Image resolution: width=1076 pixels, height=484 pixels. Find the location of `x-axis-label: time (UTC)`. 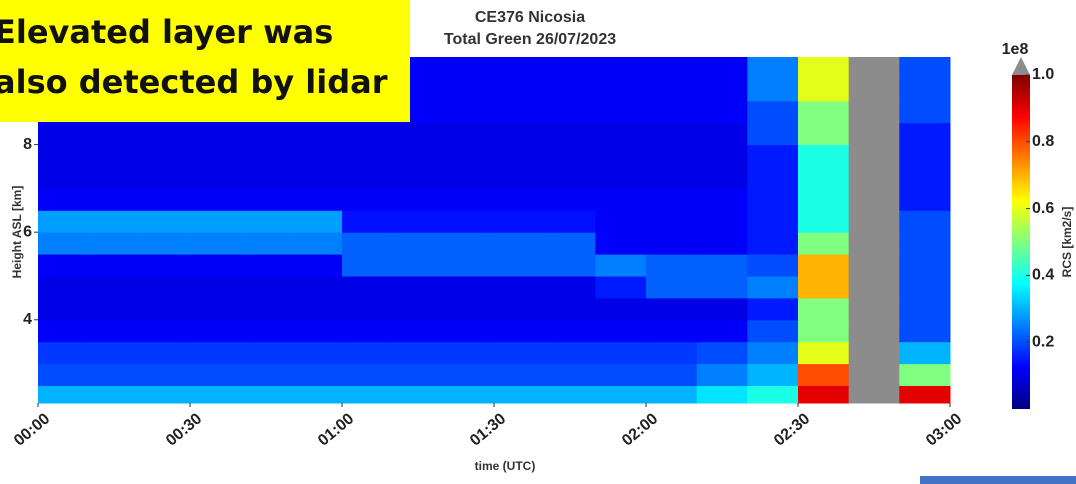

x-axis-label: time (UTC) is located at coordinates (505, 466).